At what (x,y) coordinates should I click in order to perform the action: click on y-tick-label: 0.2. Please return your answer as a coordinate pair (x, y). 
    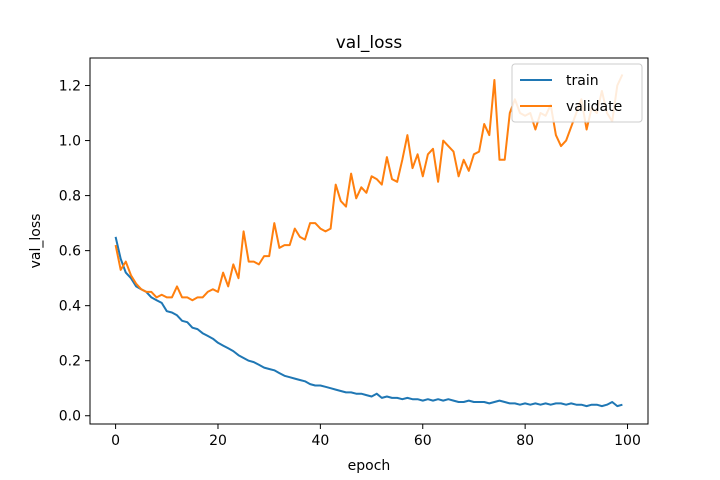
    Looking at the image, I should click on (70, 362).